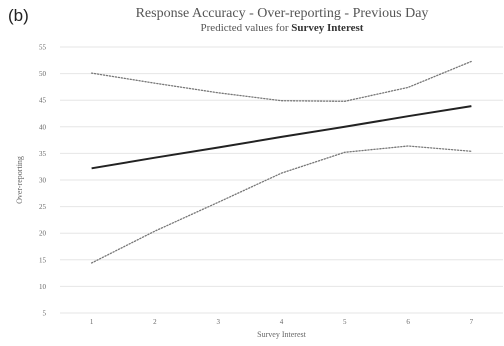  What do you see at coordinates (43, 48) in the screenshot?
I see `y-tick-label-55: 55` at bounding box center [43, 48].